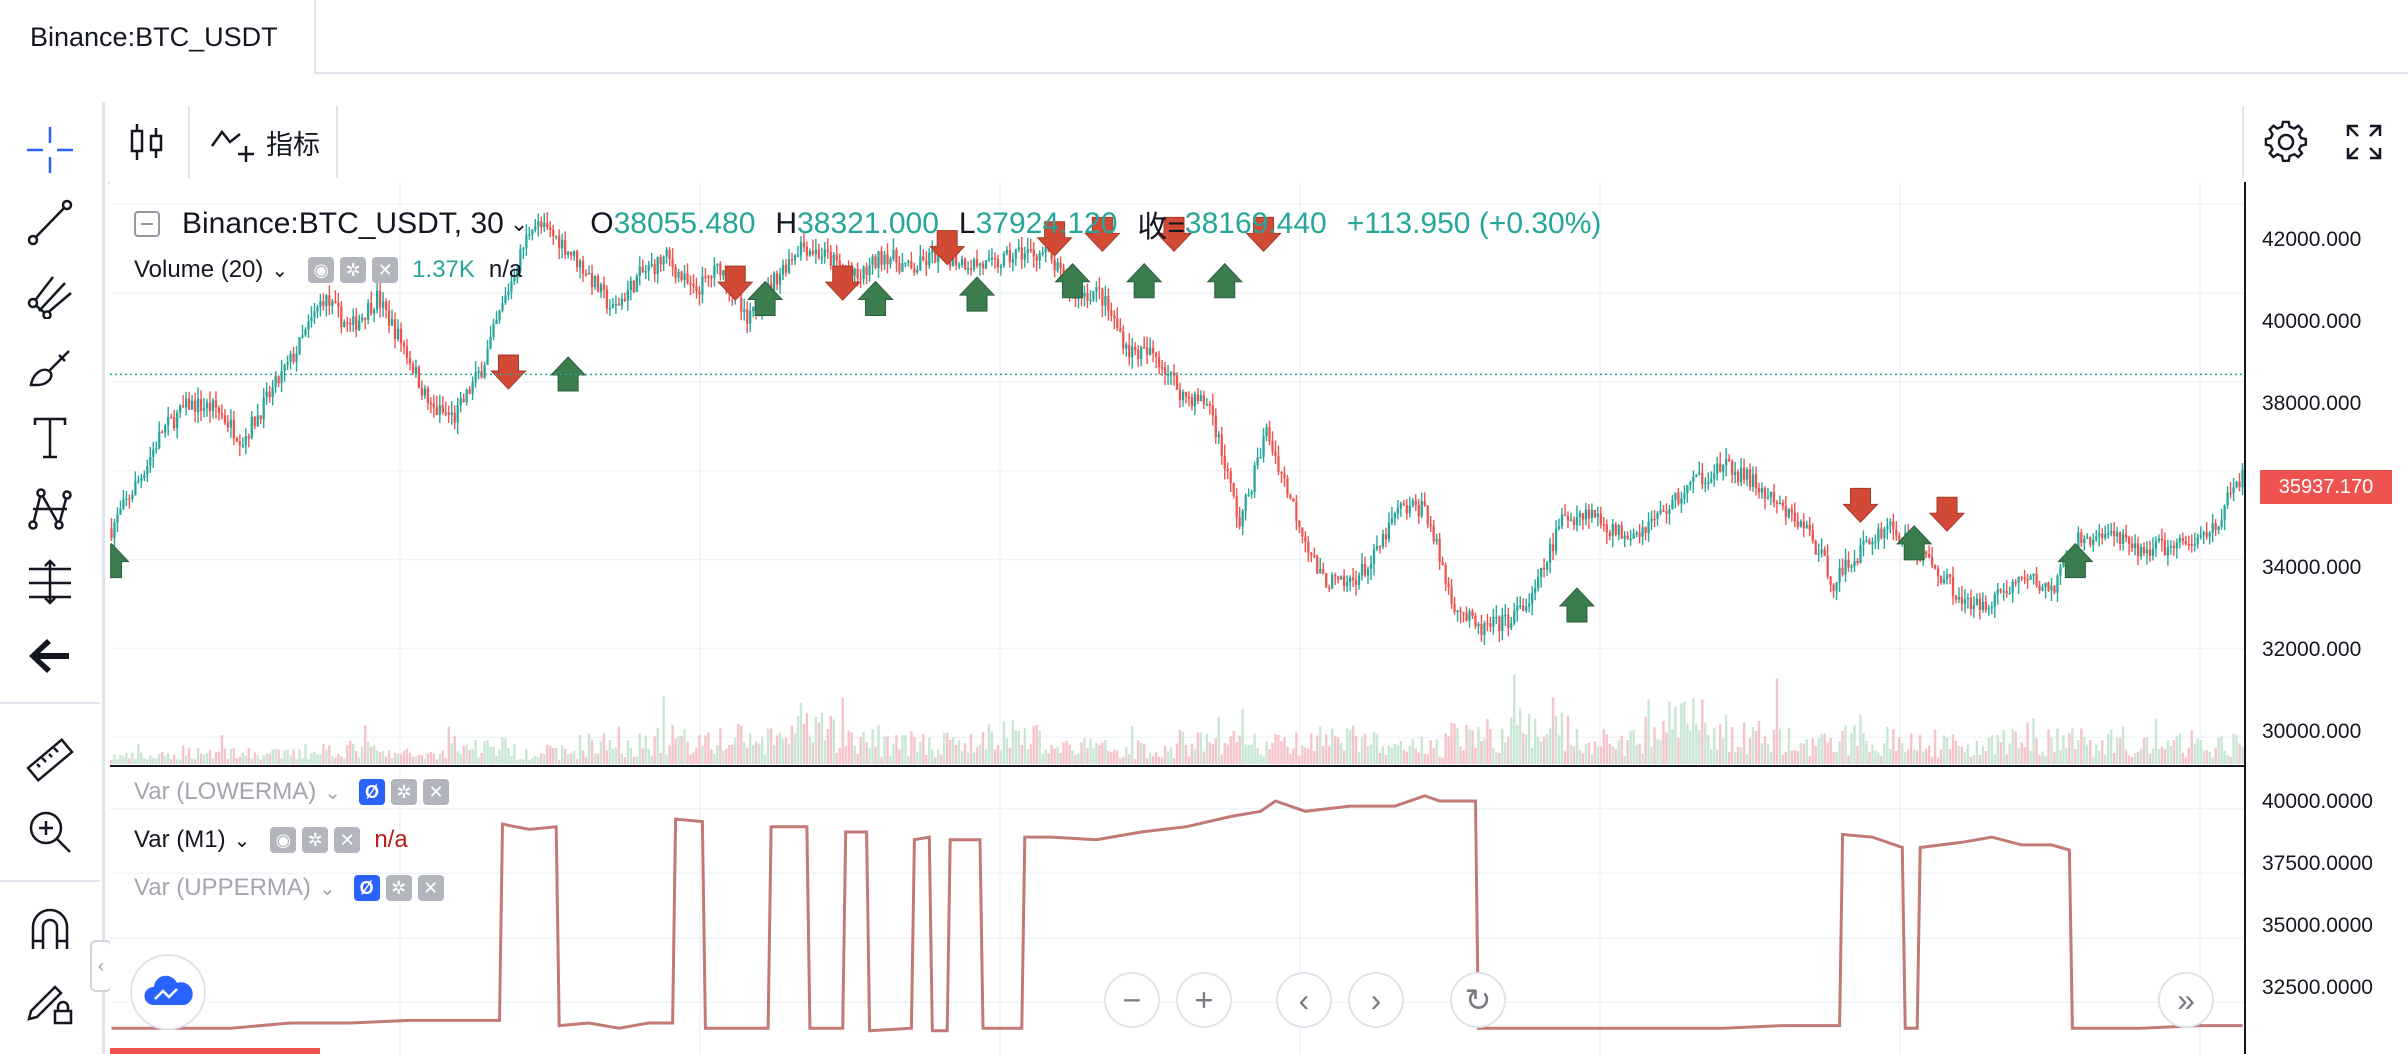 Image resolution: width=2408 pixels, height=1054 pixels. What do you see at coordinates (1132, 1000) in the screenshot?
I see `zoom-out-button: −` at bounding box center [1132, 1000].